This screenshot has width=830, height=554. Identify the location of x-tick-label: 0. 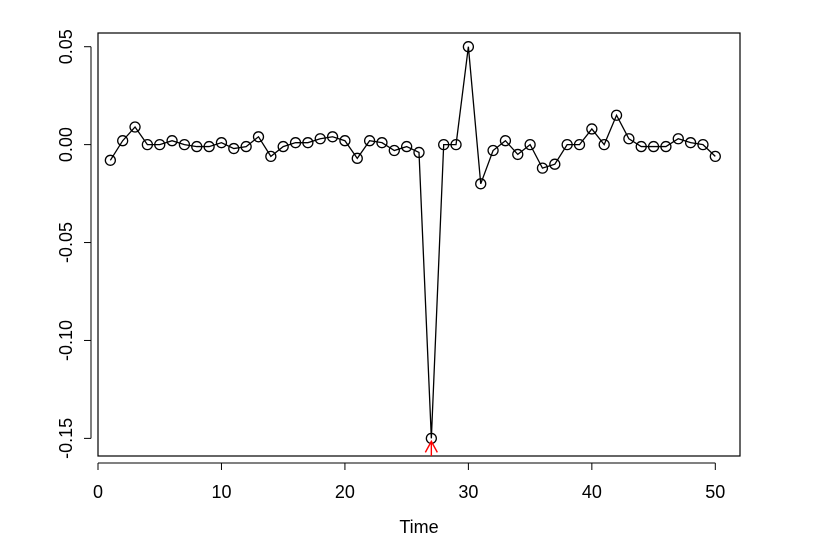
(98, 492).